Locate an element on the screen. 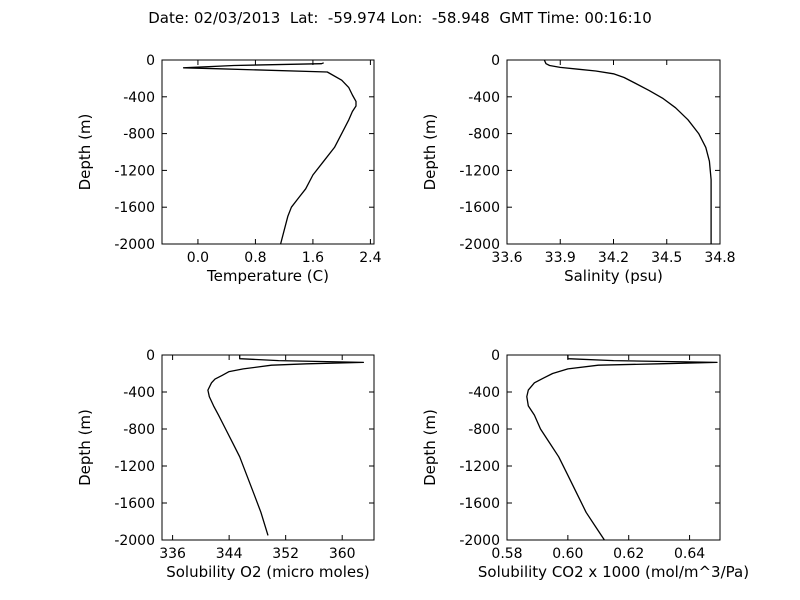 This screenshot has width=800, height=600. x-tick-label: 0.8 is located at coordinates (255, 258).